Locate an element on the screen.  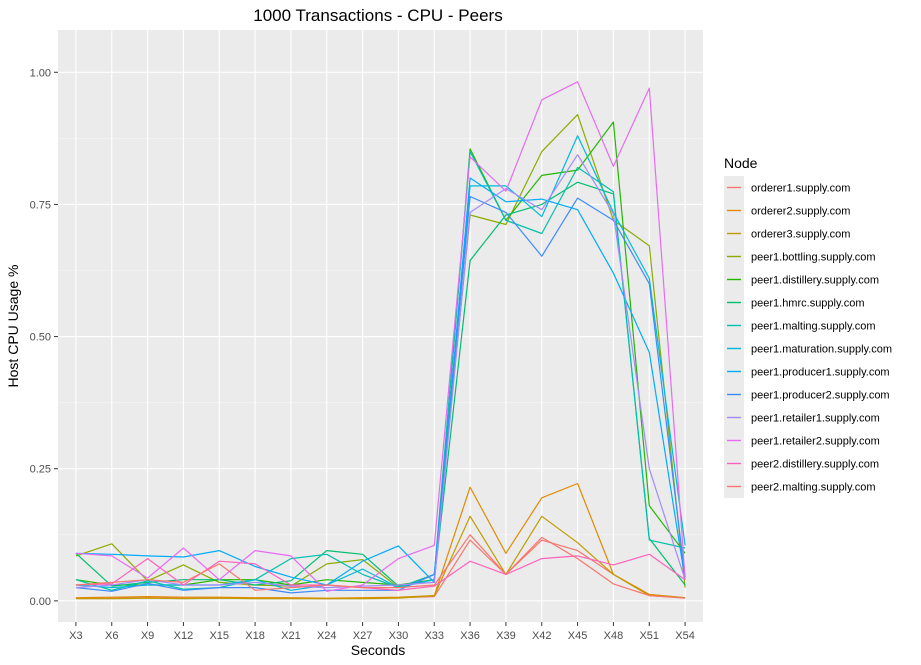
legend-label: peer1.hmrc.supply.com is located at coordinates (808, 304).